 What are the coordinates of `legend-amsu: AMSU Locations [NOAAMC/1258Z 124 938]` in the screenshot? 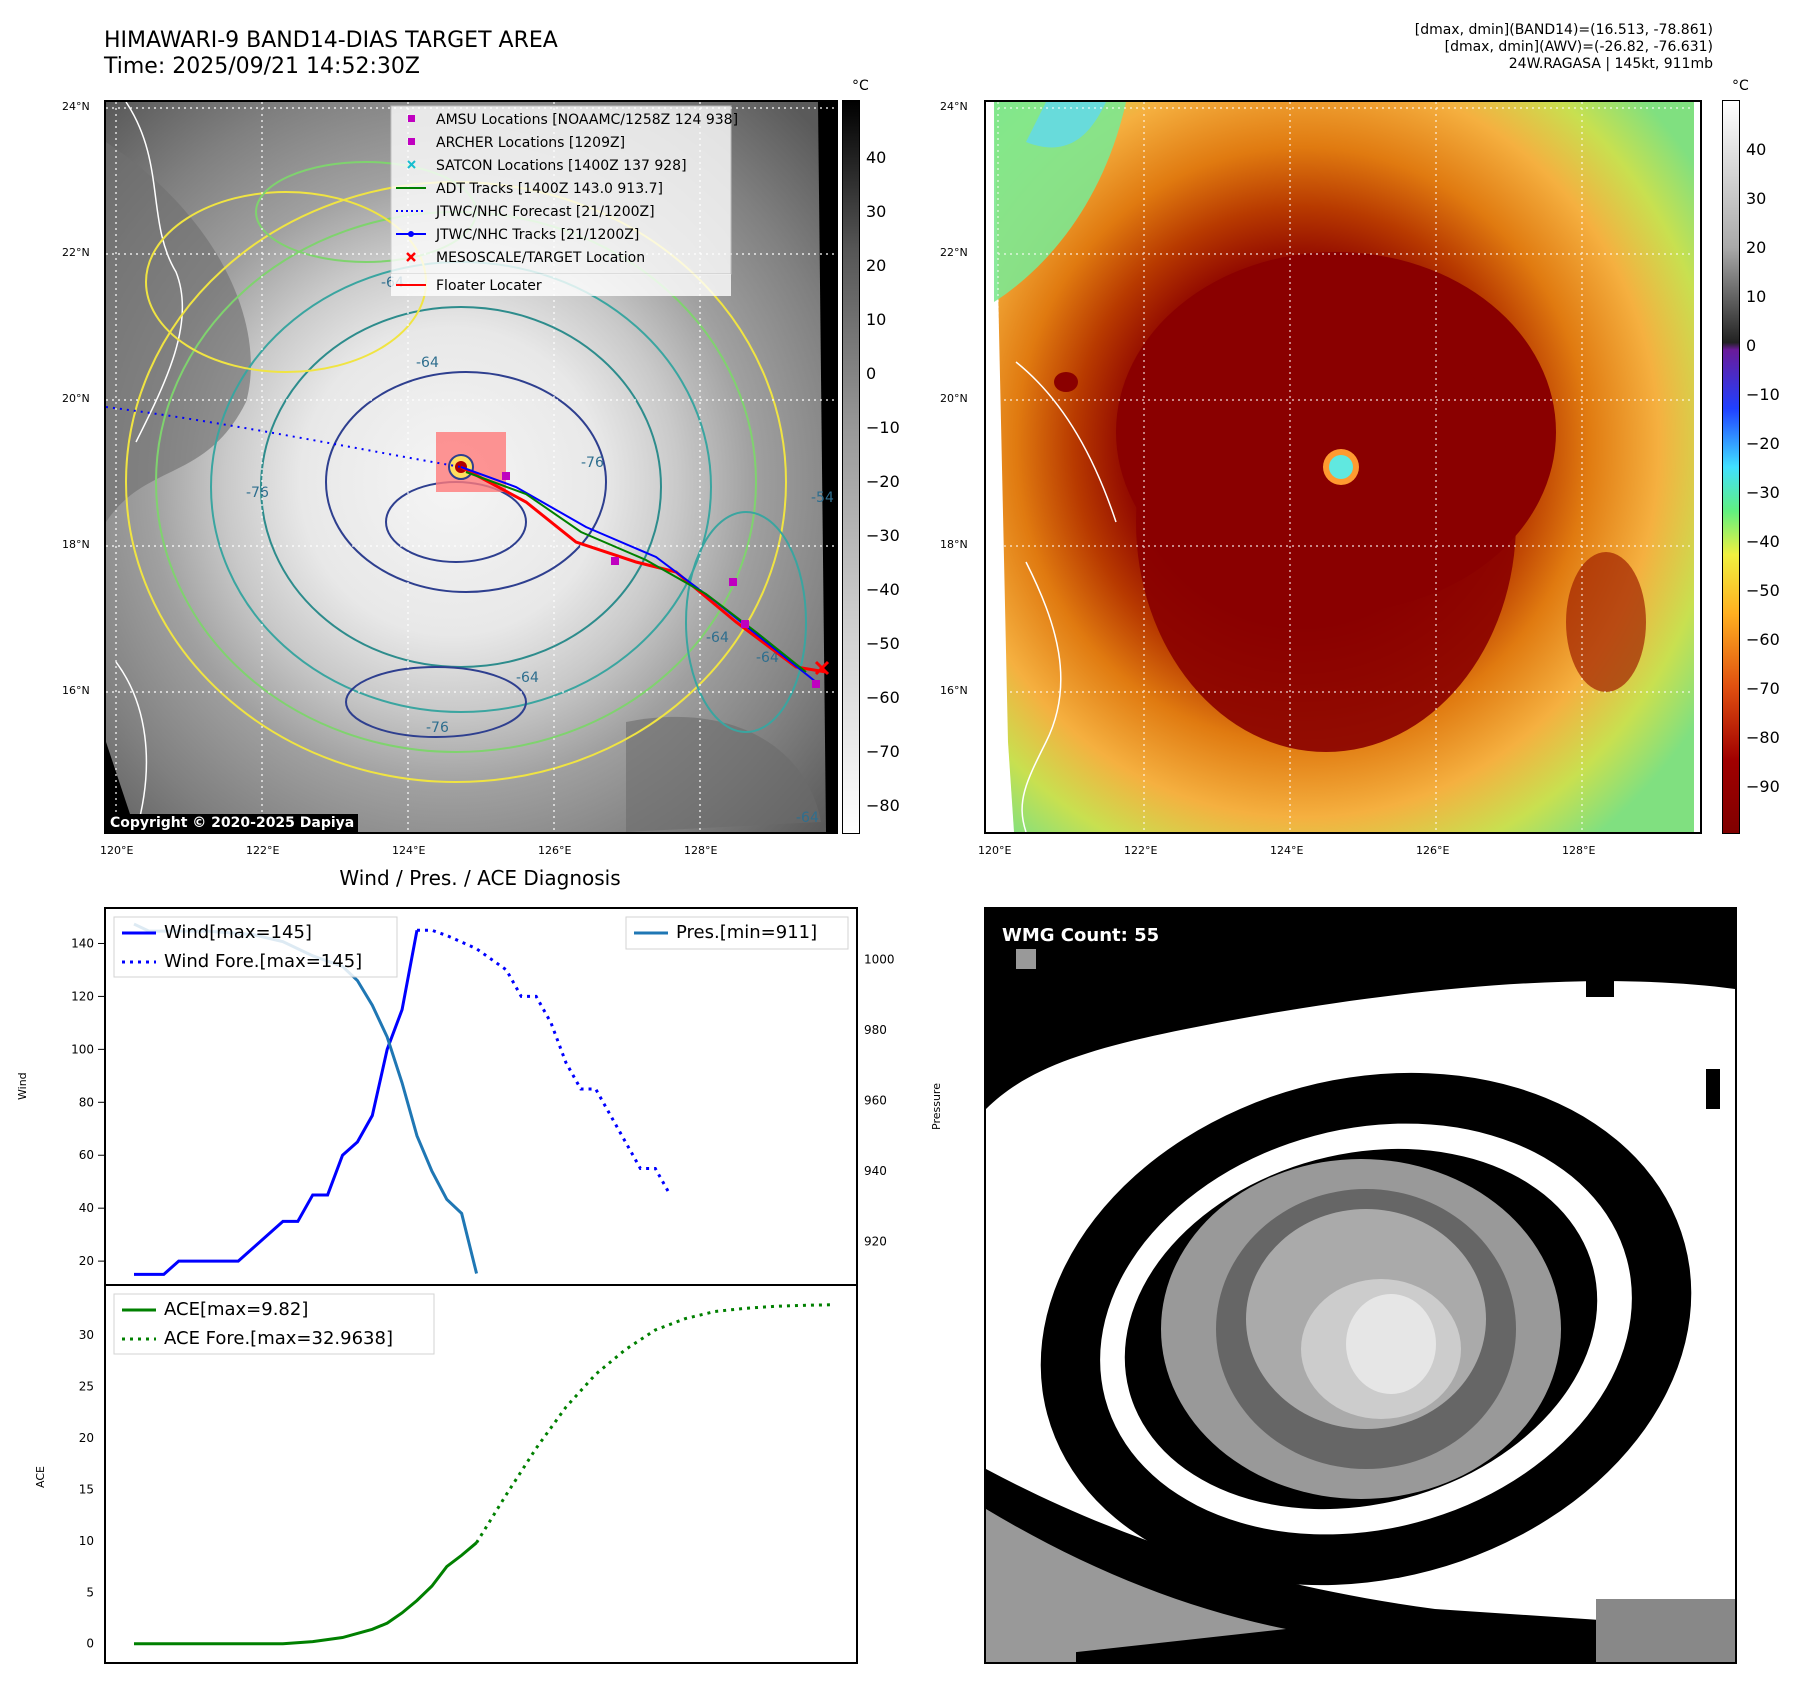 It's located at (587, 120).